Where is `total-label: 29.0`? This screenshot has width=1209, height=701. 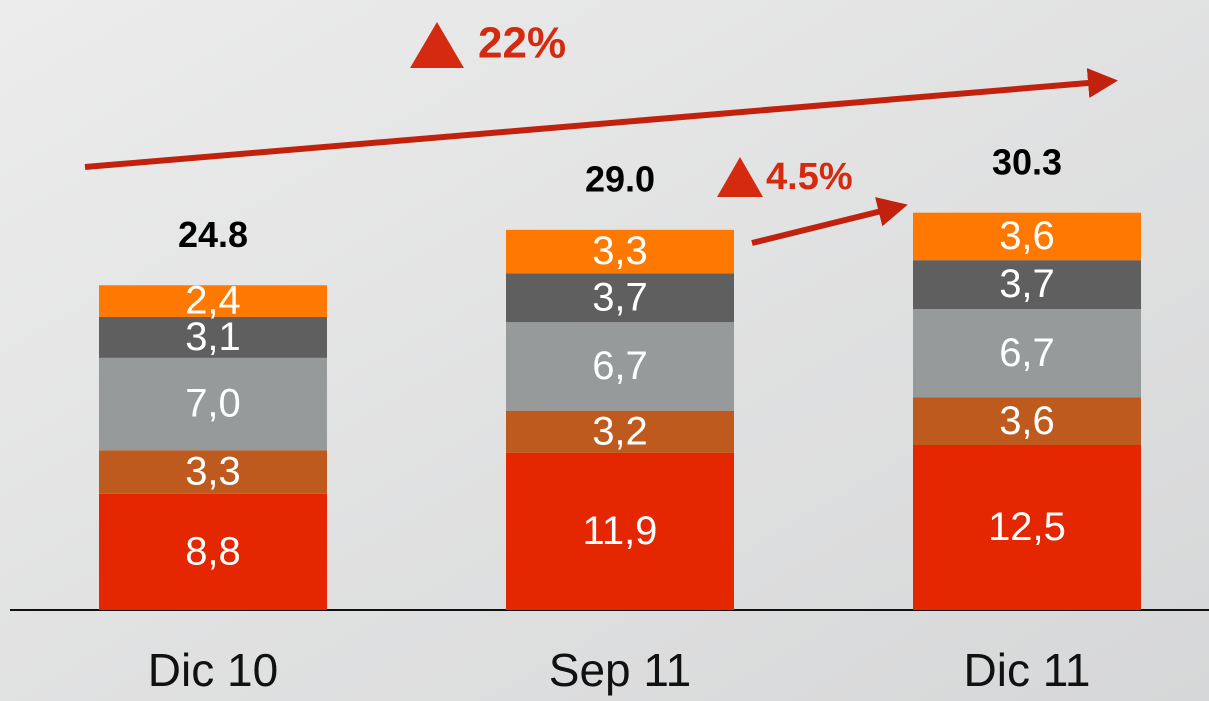
total-label: 29.0 is located at coordinates (620, 179).